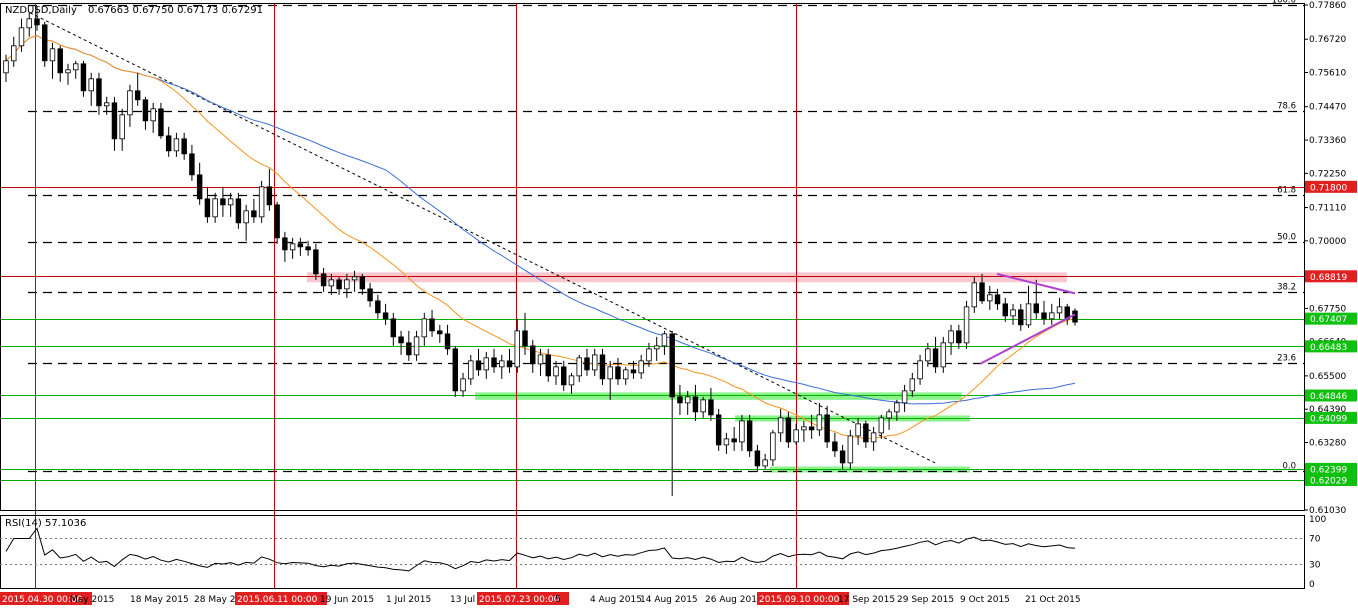  Describe the element at coordinates (866, 600) in the screenshot. I see `date-label-text: 17 Sep 2015` at that location.